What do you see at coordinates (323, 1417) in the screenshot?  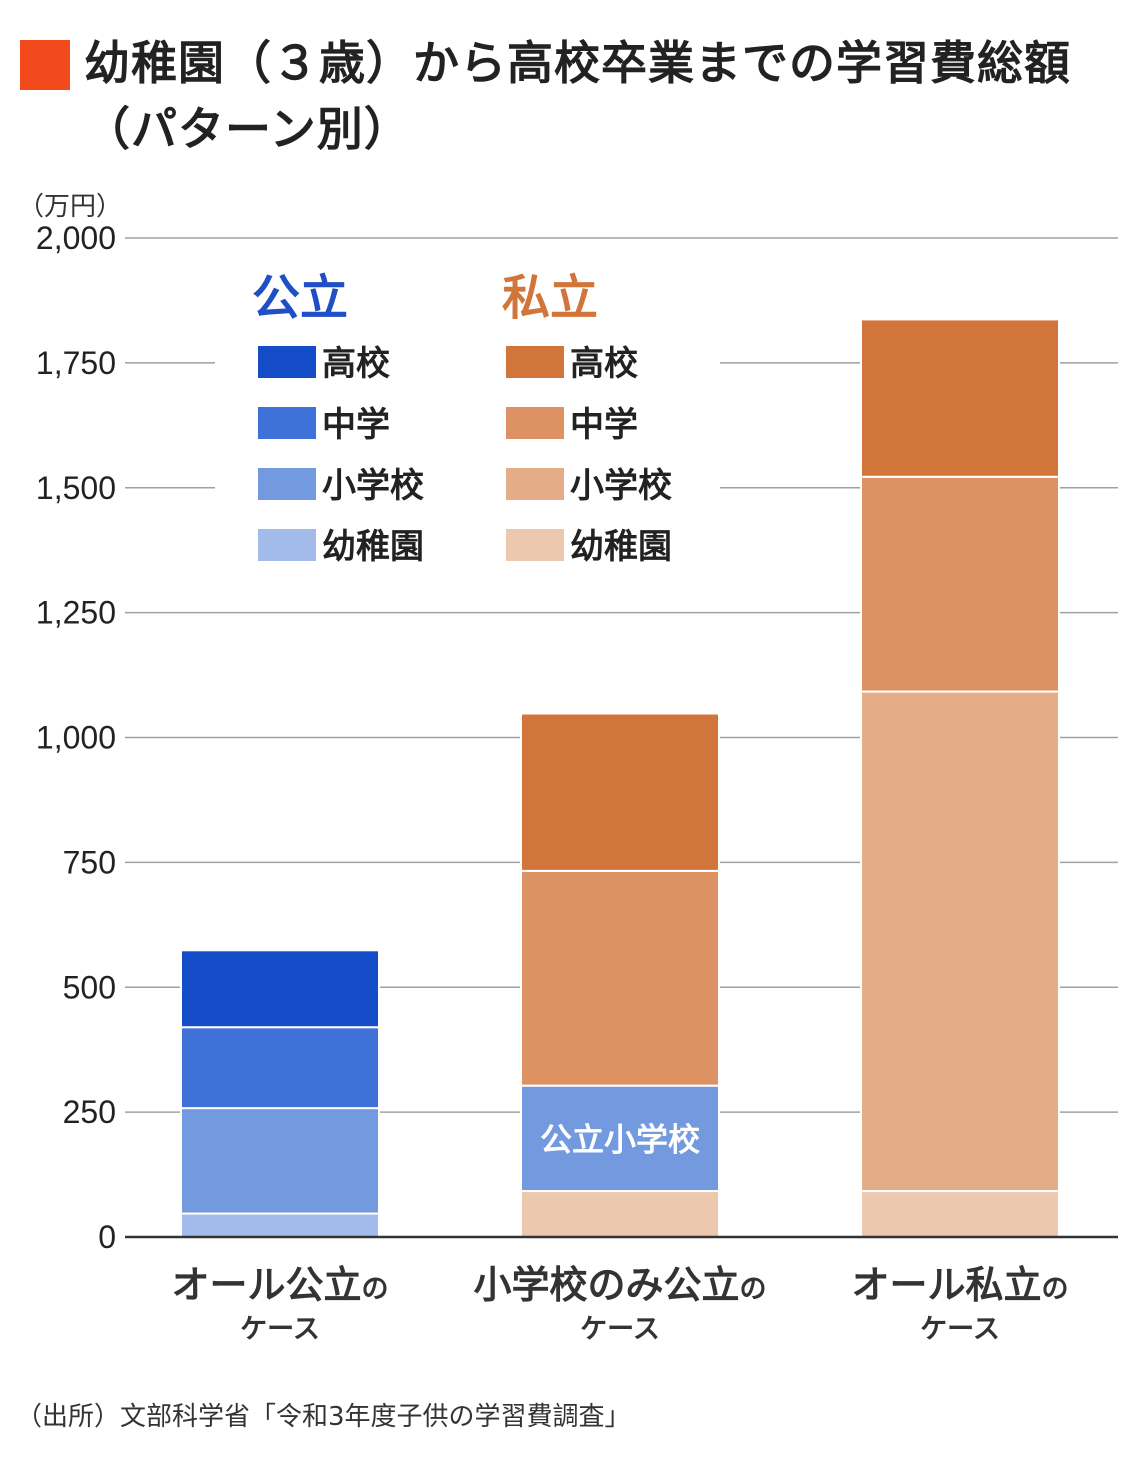 I see `source-note: （出所）文部科学省「令和3年度子供の学習費調査」` at bounding box center [323, 1417].